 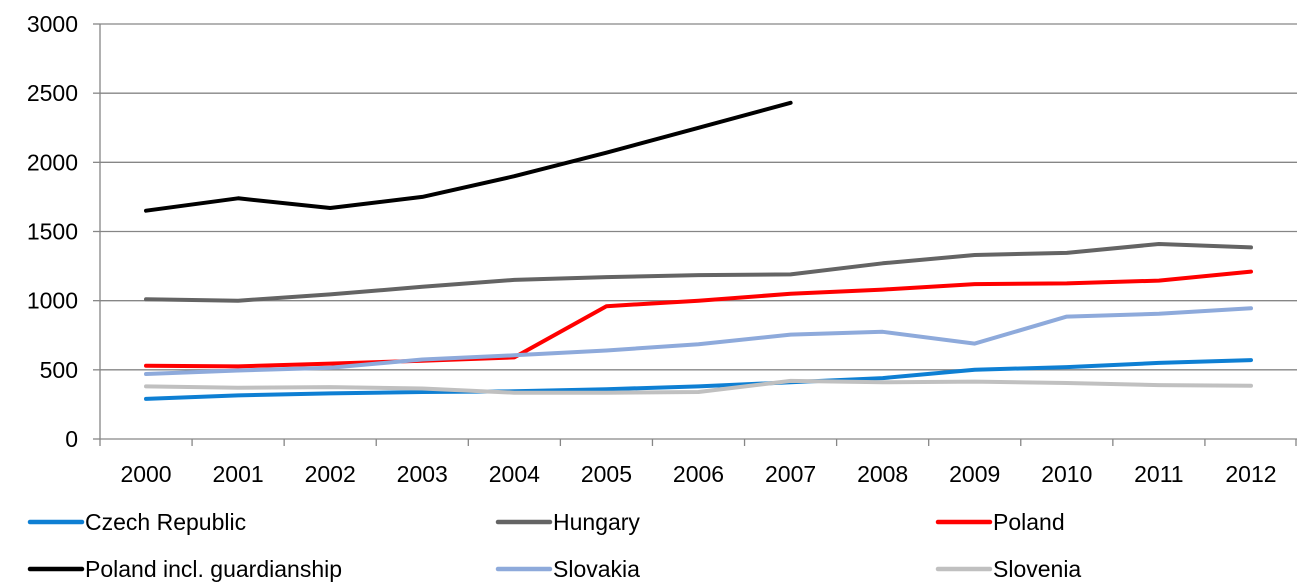 I want to click on legend-label-czech-republic: Czech Republic, so click(x=165, y=522).